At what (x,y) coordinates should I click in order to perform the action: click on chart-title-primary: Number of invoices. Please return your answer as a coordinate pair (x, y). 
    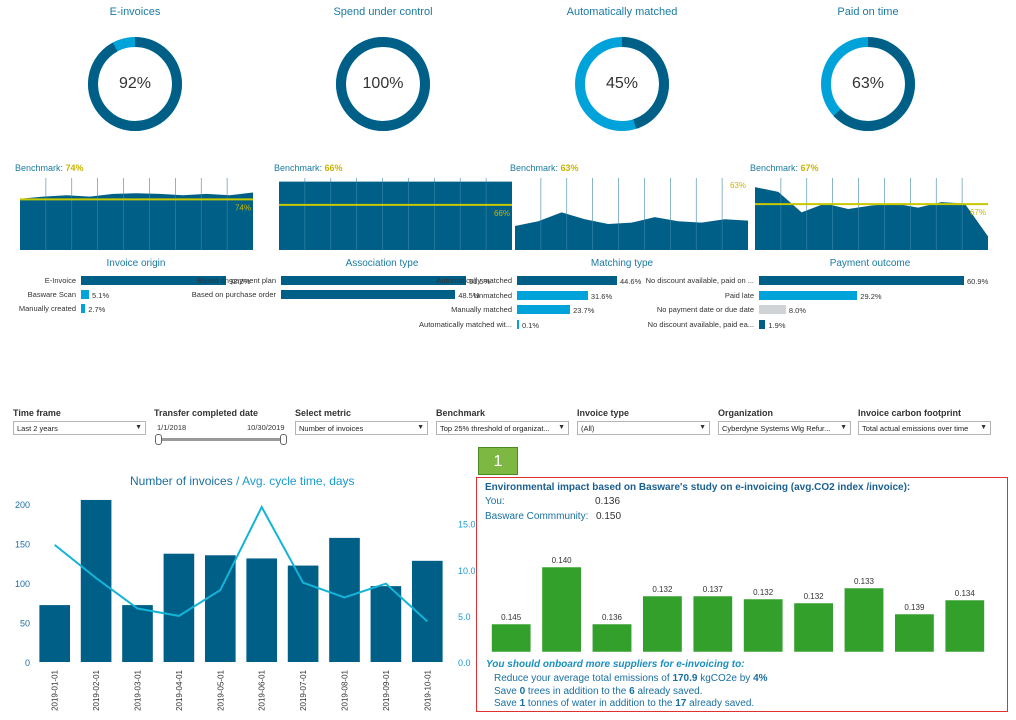
    Looking at the image, I should click on (181, 481).